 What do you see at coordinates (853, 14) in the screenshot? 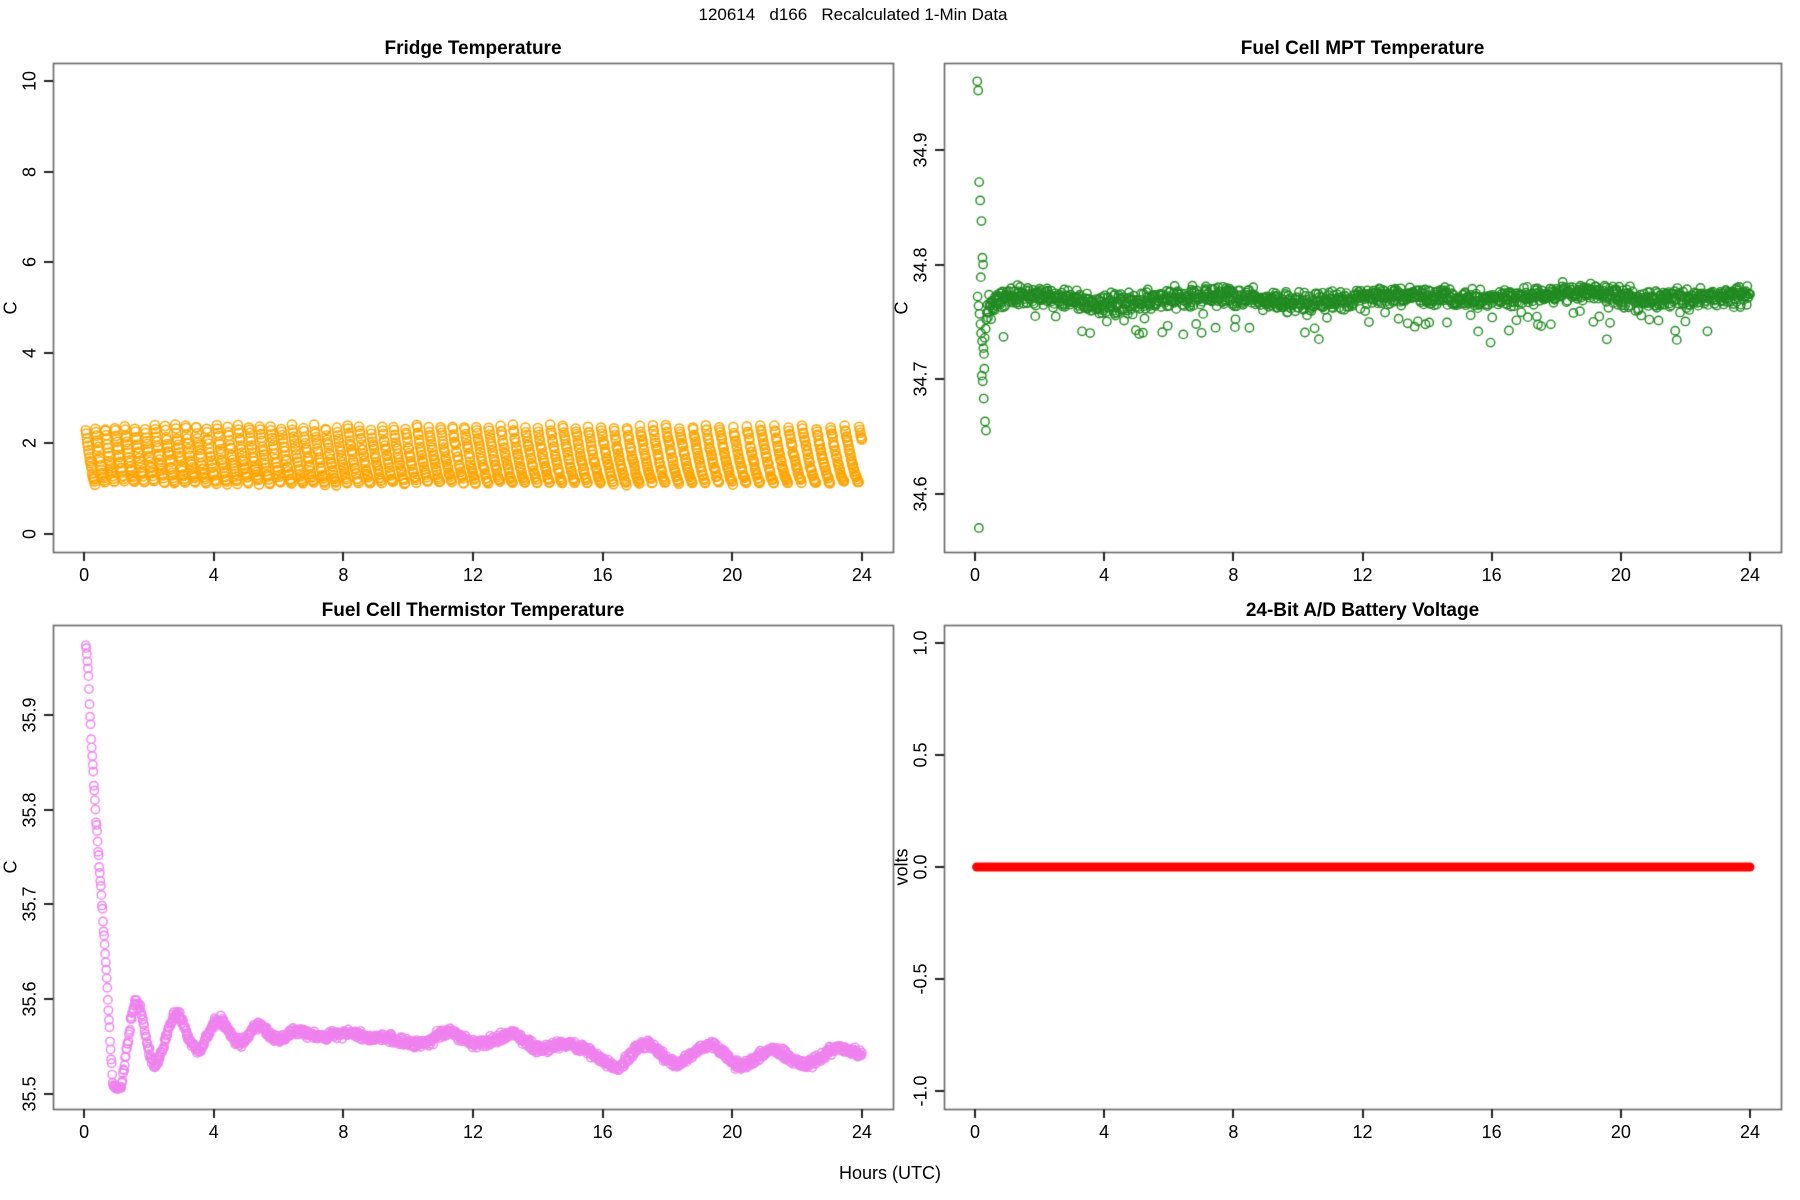
I see `main-title: 120614 d166 Recalculated 1-Min Data` at bounding box center [853, 14].